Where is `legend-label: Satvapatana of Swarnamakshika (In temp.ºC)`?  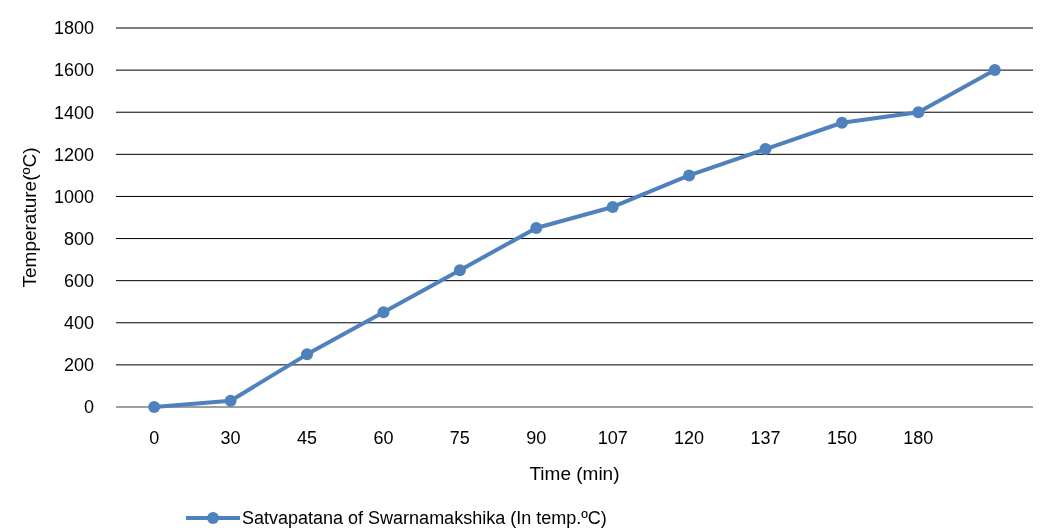
legend-label: Satvapatana of Swarnamakshika (In temp.ºC) is located at coordinates (424, 518).